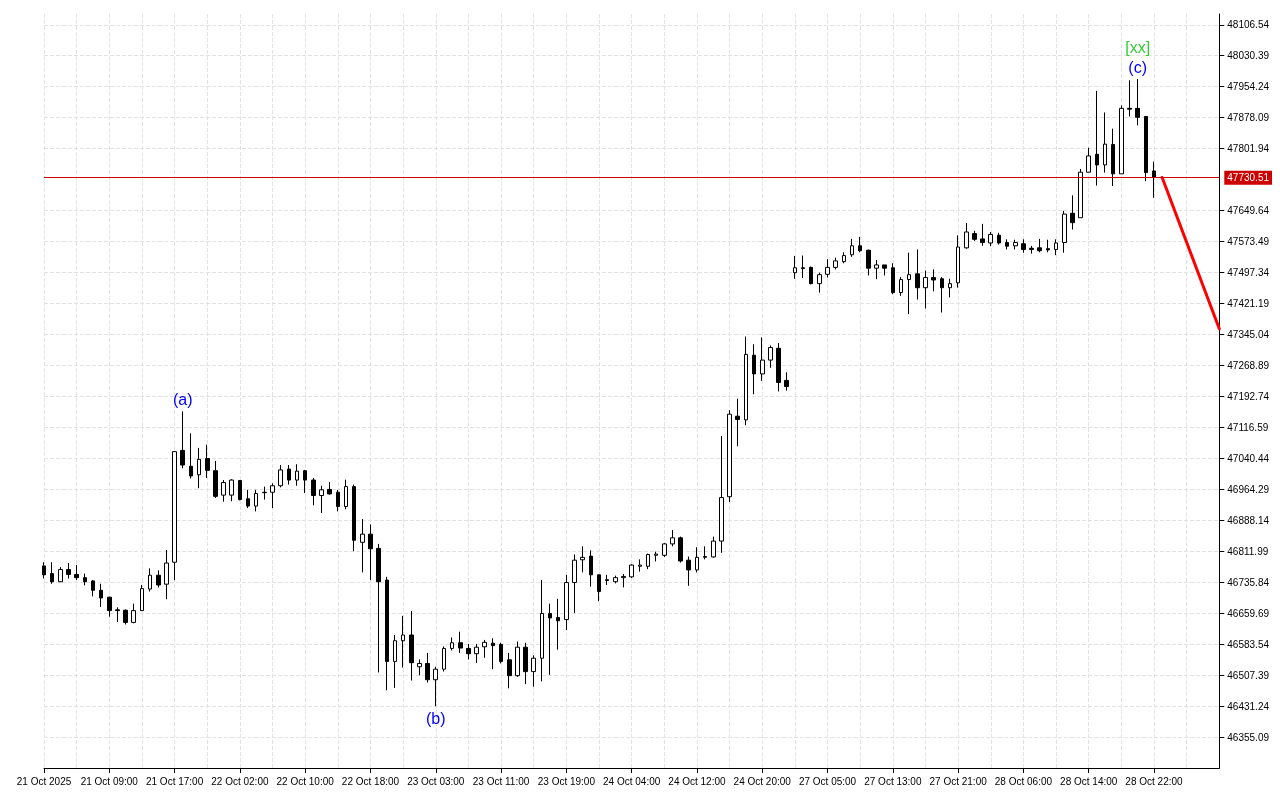 The width and height of the screenshot is (1280, 800). What do you see at coordinates (1248, 242) in the screenshot?
I see `y-tick-label: 47573.49` at bounding box center [1248, 242].